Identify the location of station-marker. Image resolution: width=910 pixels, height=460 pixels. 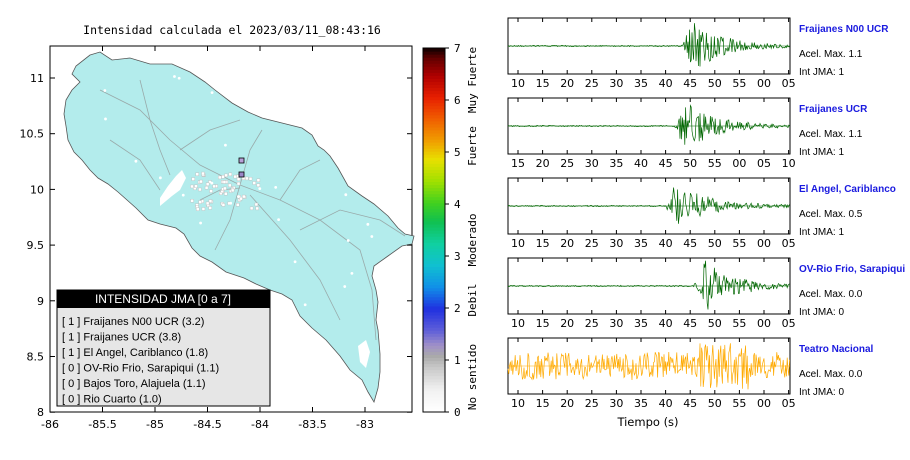
(241, 174).